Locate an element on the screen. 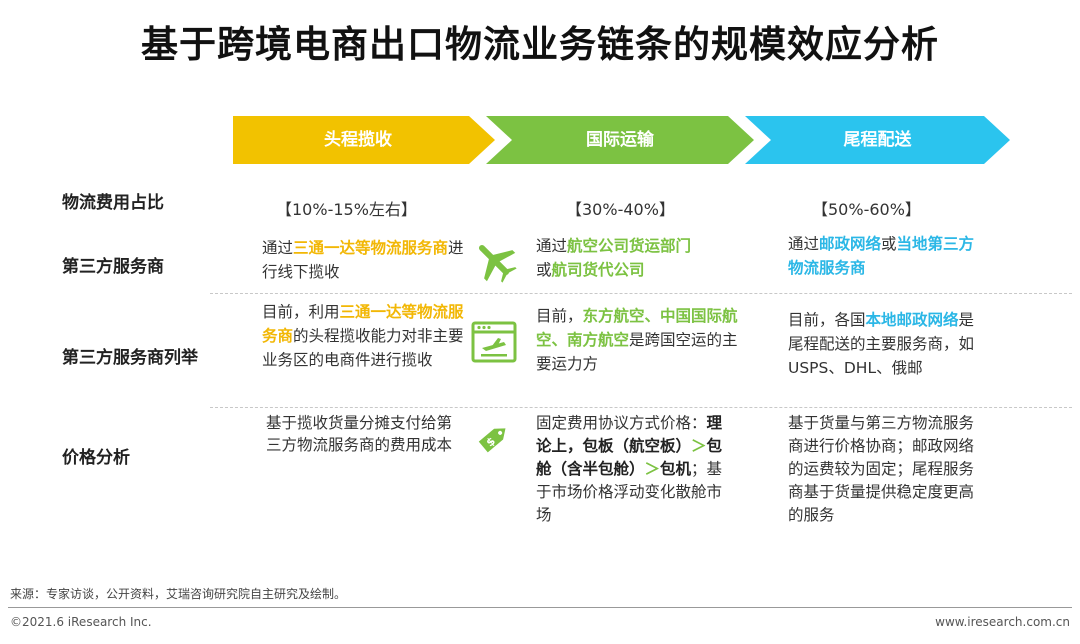 Image resolution: width=1080 pixels, height=644 pixels. website-link: www.iresearch.com.cn is located at coordinates (1002, 622).